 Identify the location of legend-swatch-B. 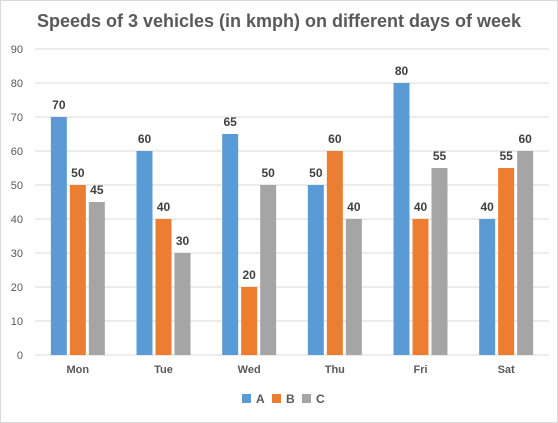
(276, 398).